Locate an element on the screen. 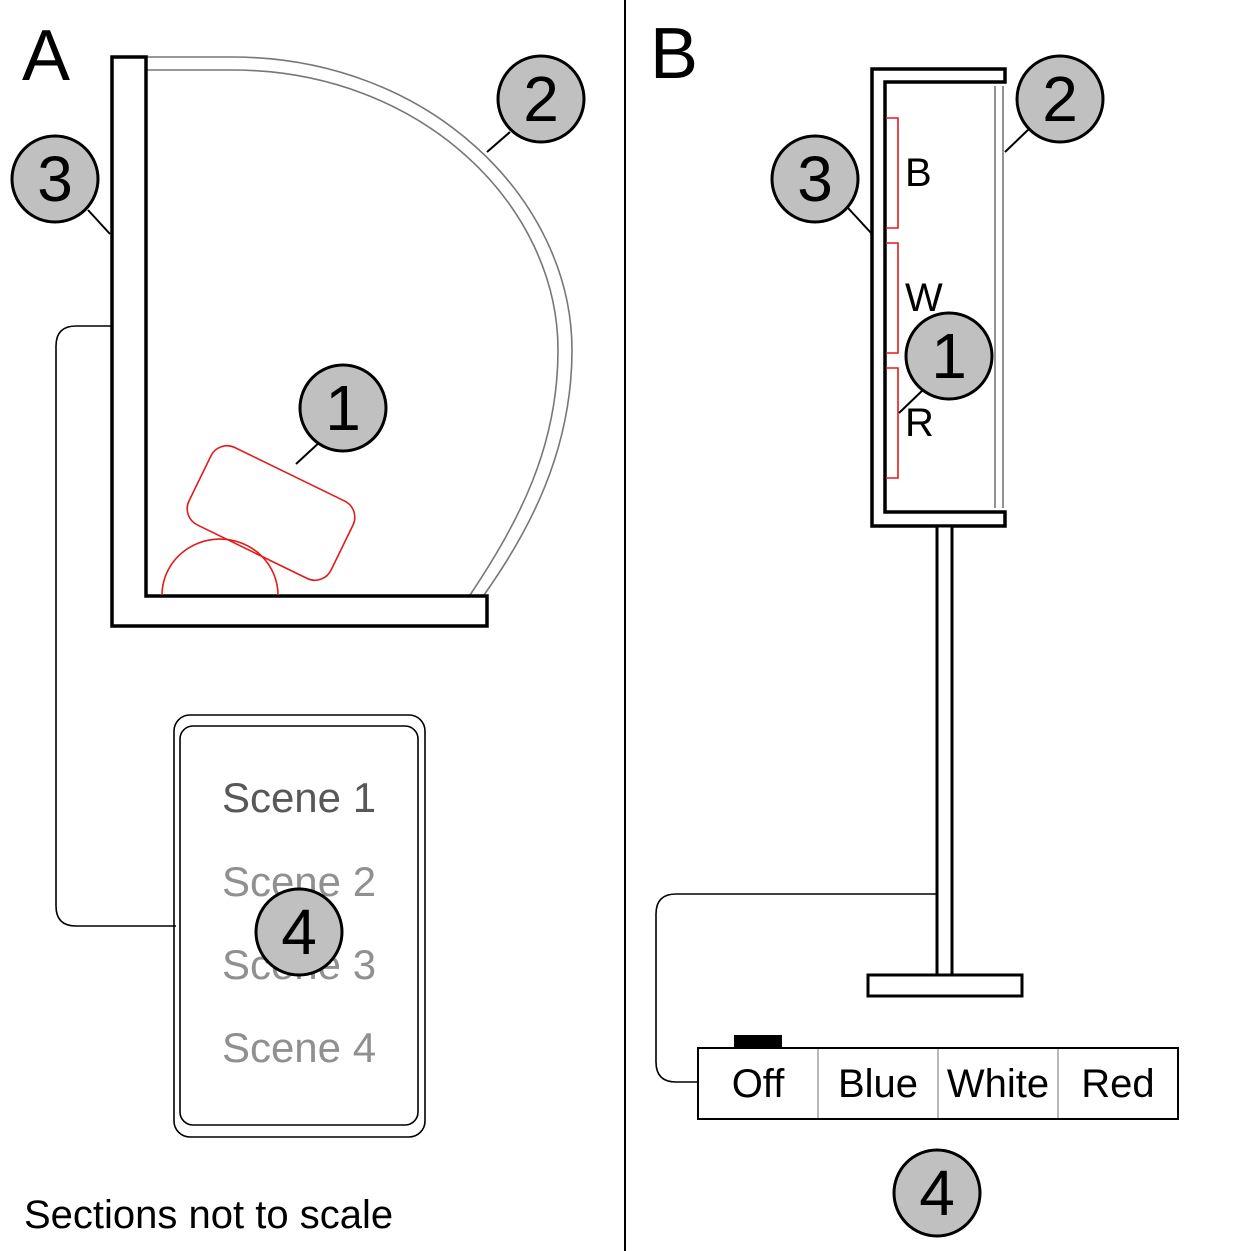 This screenshot has width=1251, height=1251. callout-badge-b-1: 1 is located at coordinates (949, 356).